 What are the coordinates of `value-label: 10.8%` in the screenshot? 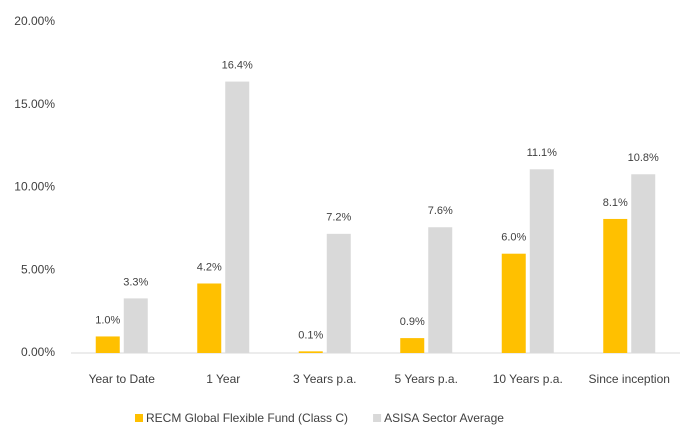 It's located at (643, 158).